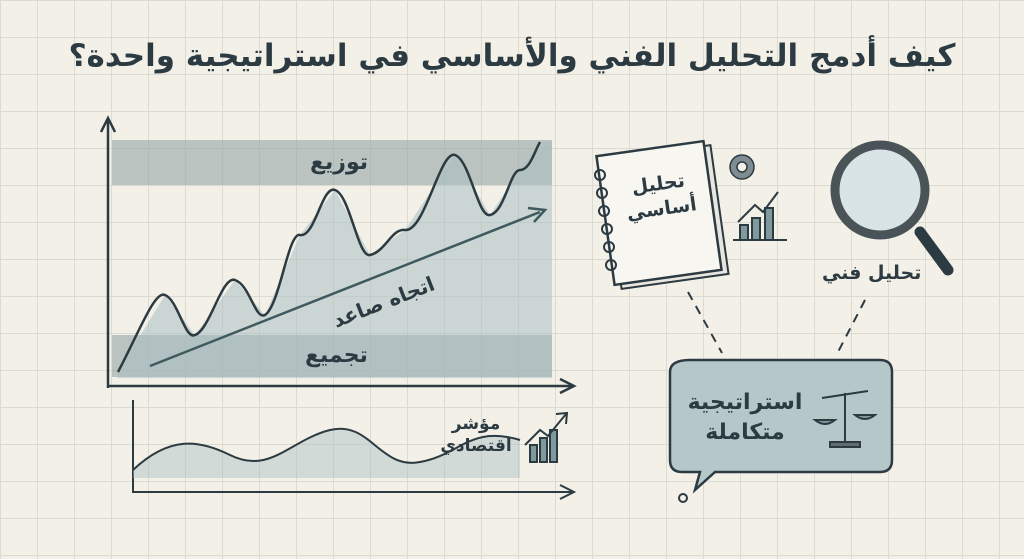 The height and width of the screenshot is (559, 1024). What do you see at coordinates (872, 273) in the screenshot?
I see `technical-label: تحليل فني` at bounding box center [872, 273].